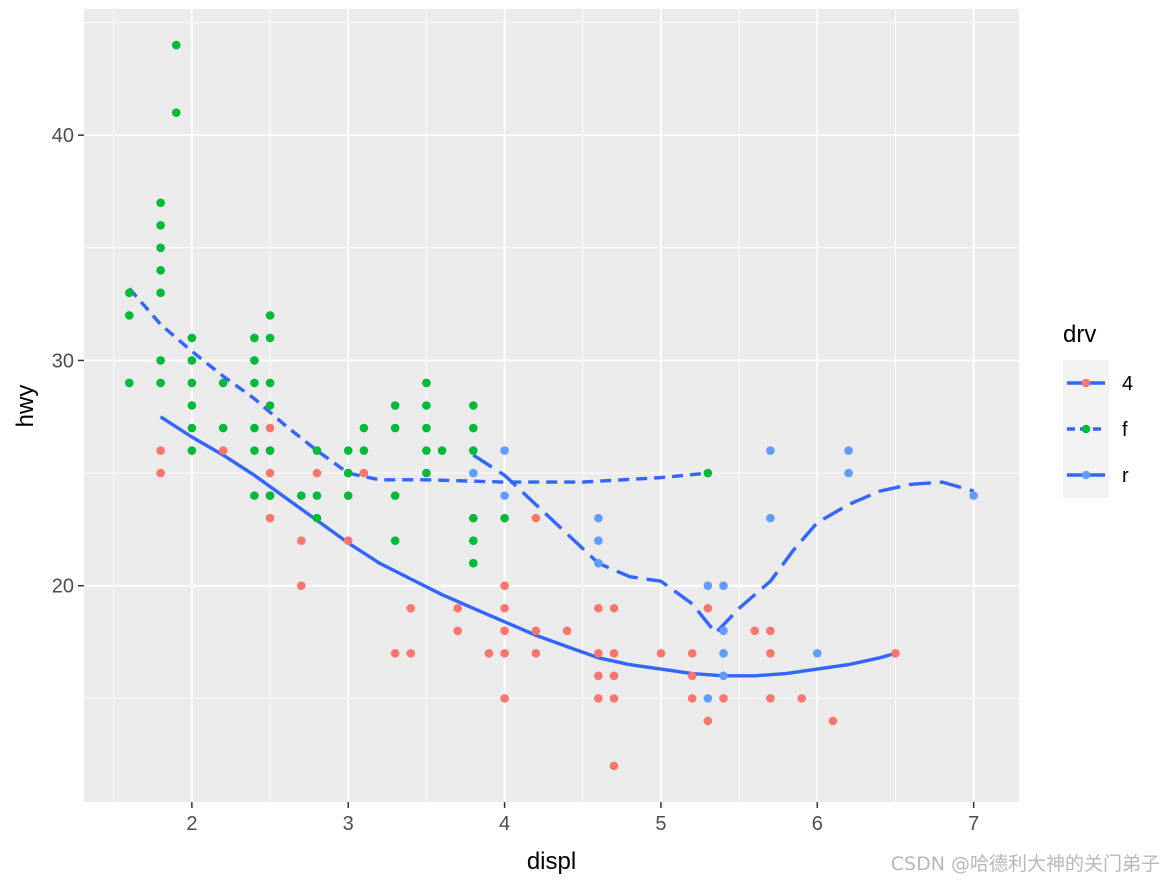  What do you see at coordinates (973, 824) in the screenshot?
I see `x-tick-label: 7` at bounding box center [973, 824].